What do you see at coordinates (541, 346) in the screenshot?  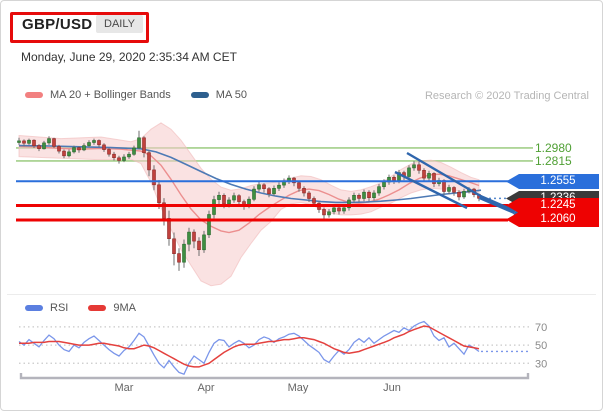 I see `rsi-axis-label: 50` at bounding box center [541, 346].